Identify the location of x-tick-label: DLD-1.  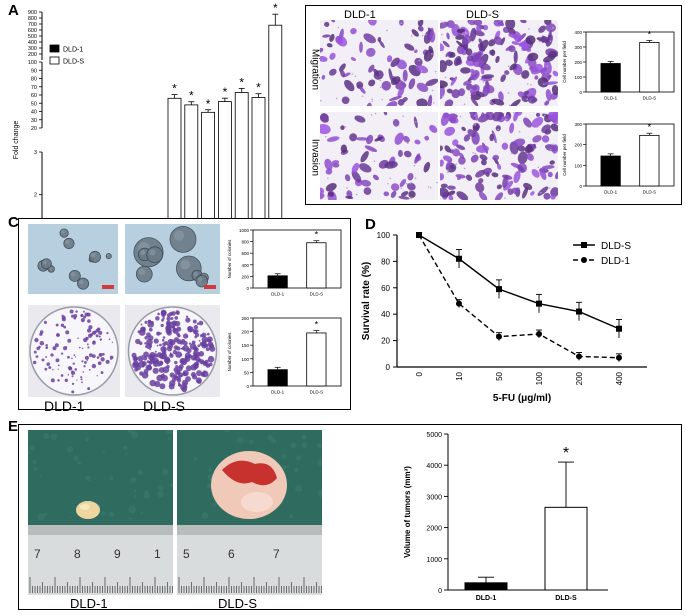
(278, 392).